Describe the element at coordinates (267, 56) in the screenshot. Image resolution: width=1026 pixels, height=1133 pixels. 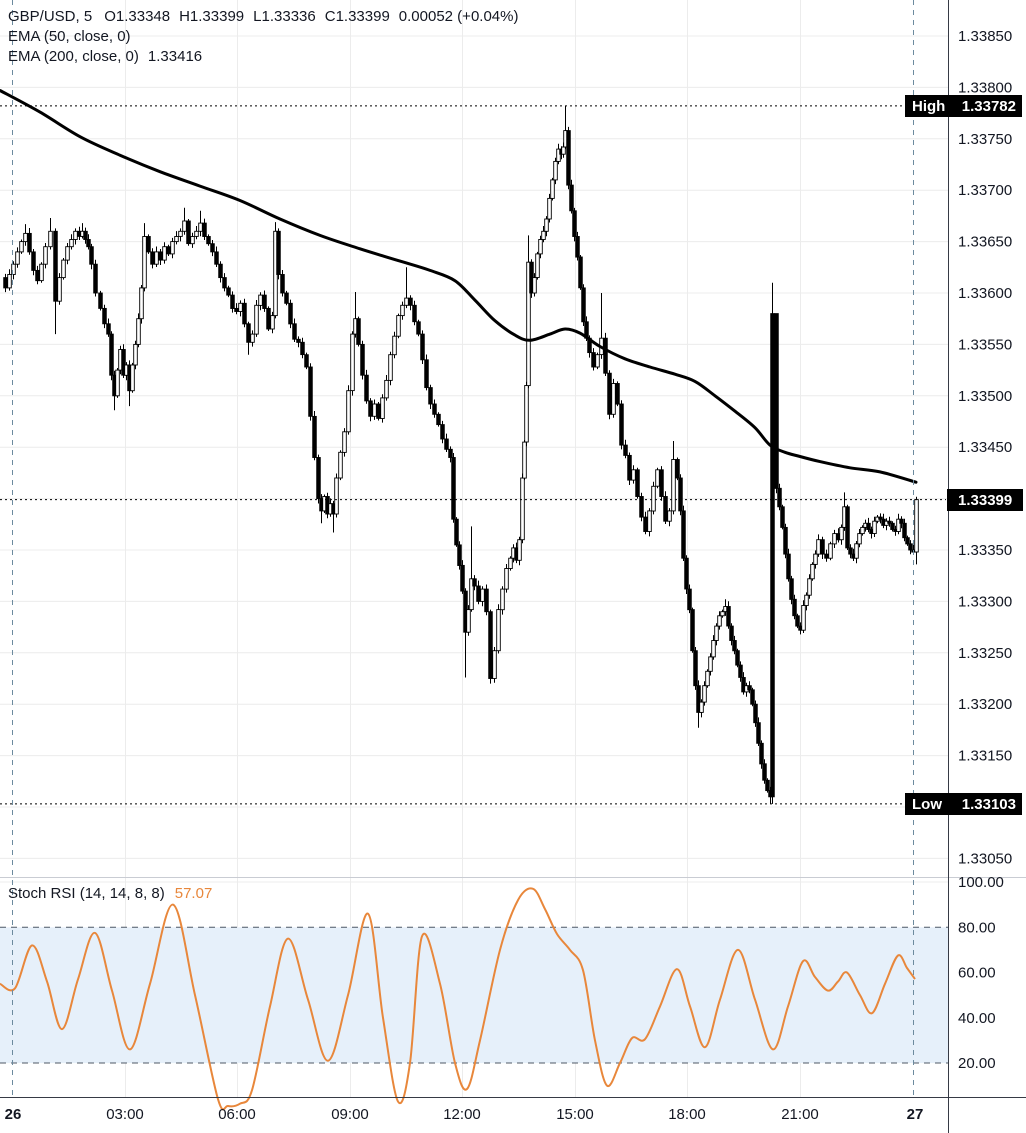
I see `ema200-legend-row: EMA (200, close, 0) 1.33416` at that location.